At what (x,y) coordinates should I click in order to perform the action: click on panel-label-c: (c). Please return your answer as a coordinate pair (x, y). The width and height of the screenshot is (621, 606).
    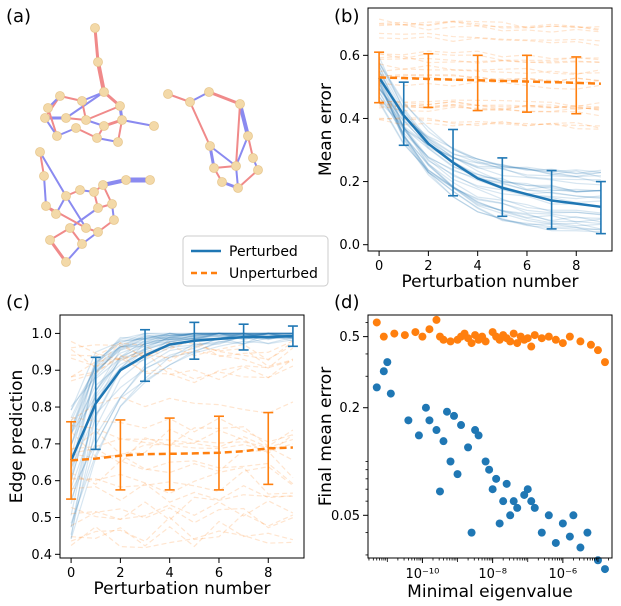
    Looking at the image, I should click on (18, 302).